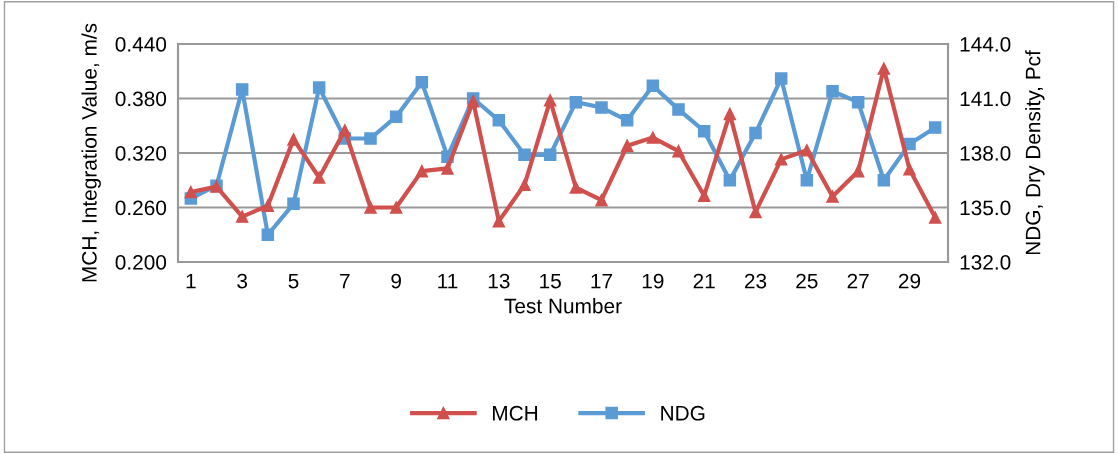 The height and width of the screenshot is (454, 1118). What do you see at coordinates (858, 281) in the screenshot?
I see `x-tick-label: 27` at bounding box center [858, 281].